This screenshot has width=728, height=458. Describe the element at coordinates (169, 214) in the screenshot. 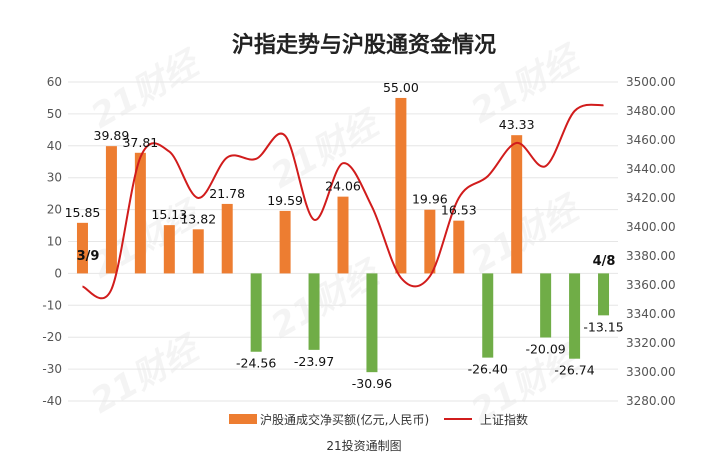

I see `data-label: 15.13` at that location.